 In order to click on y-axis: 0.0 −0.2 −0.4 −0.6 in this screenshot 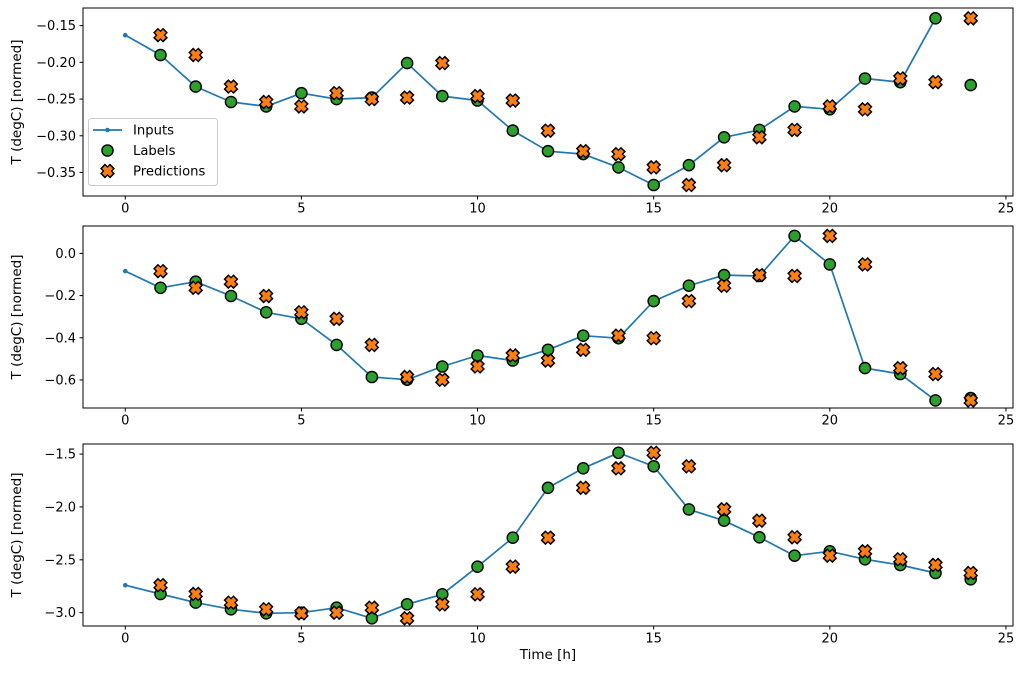, I will do `click(63, 317)`.